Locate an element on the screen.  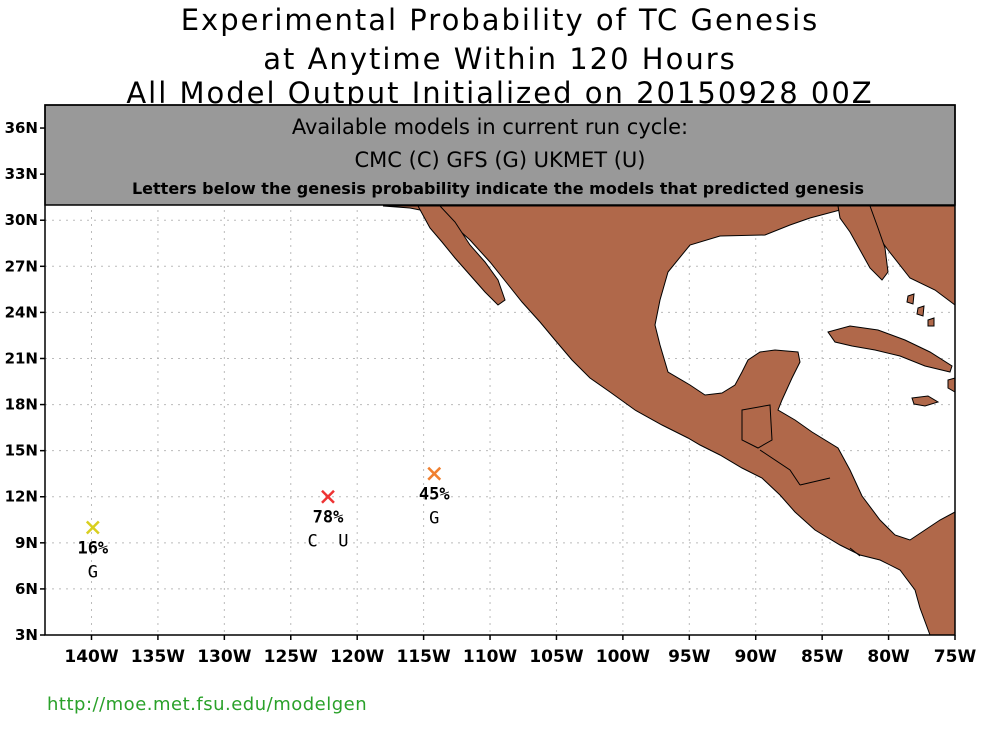
lon-tick-label: 95W is located at coordinates (689, 657).